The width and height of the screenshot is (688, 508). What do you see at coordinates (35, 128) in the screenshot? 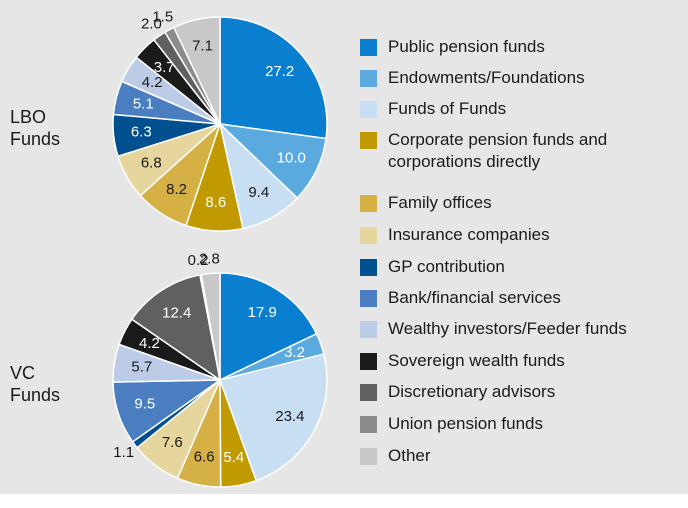
I see `pie-title: LBO Funds` at bounding box center [35, 128].